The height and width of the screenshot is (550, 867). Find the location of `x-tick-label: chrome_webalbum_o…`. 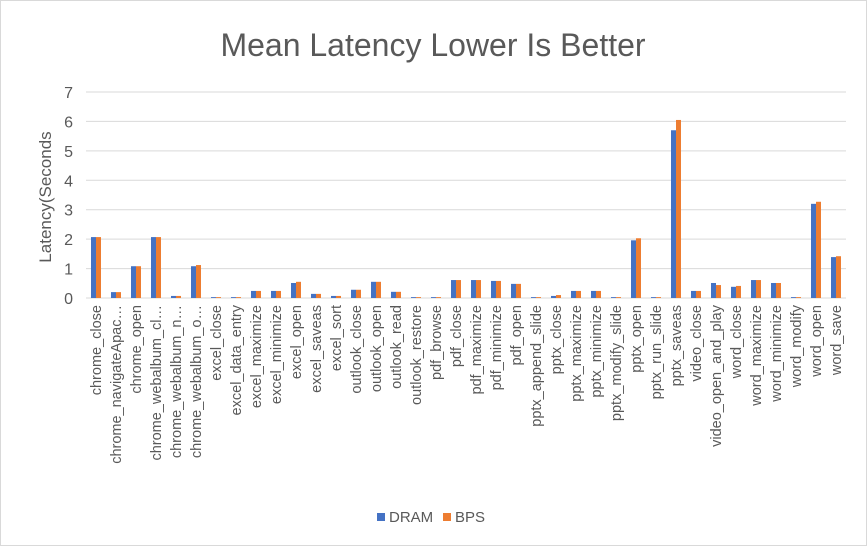

x-tick-label: chrome_webalbum_o… is located at coordinates (197, 381).